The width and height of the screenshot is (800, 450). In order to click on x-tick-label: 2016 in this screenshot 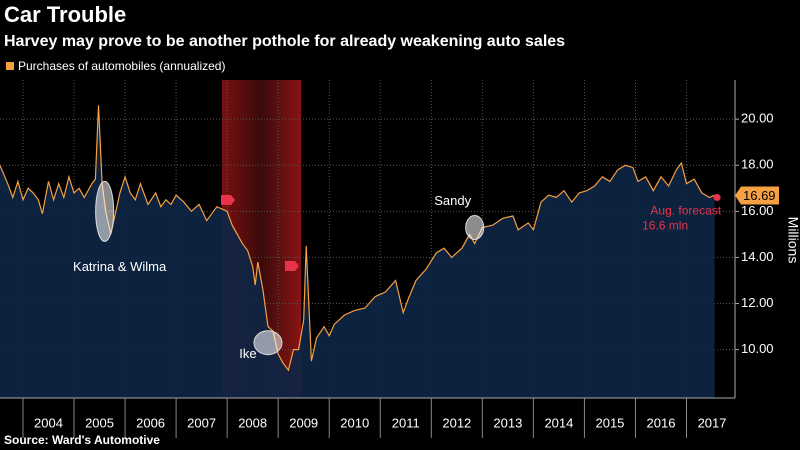, I will do `click(661, 422)`.